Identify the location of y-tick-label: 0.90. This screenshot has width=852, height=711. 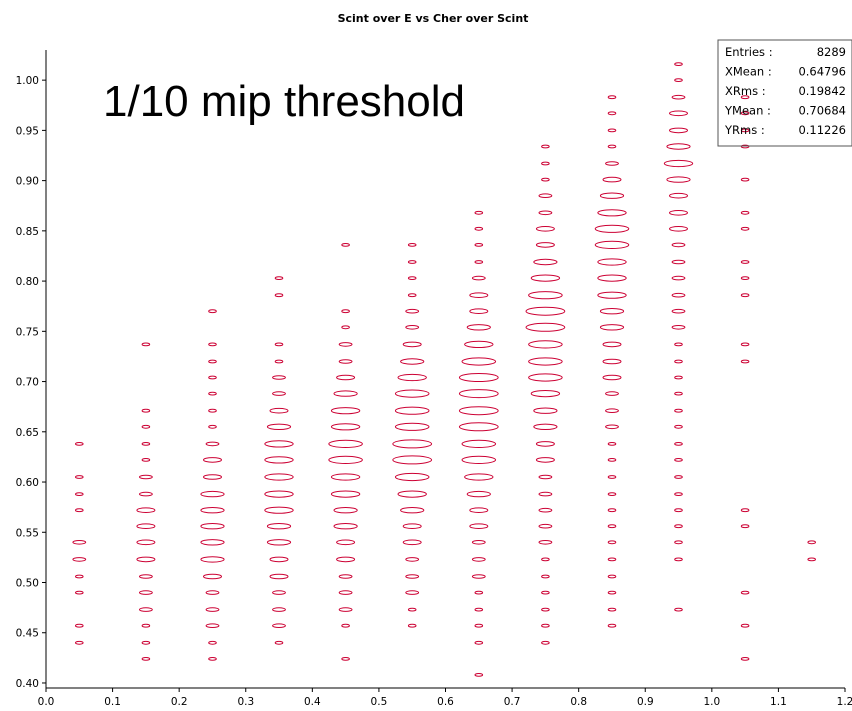
(27, 182).